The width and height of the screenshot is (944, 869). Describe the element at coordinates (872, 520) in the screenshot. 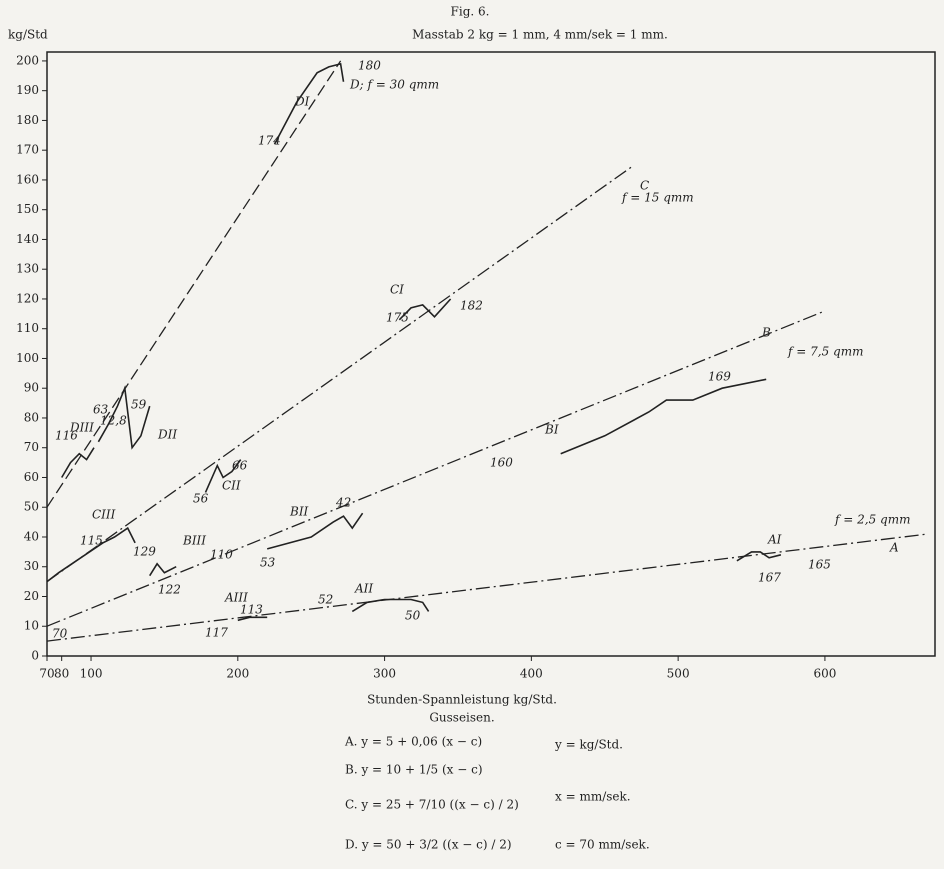

I see `annotation: f = 2,5 qmm` at that location.